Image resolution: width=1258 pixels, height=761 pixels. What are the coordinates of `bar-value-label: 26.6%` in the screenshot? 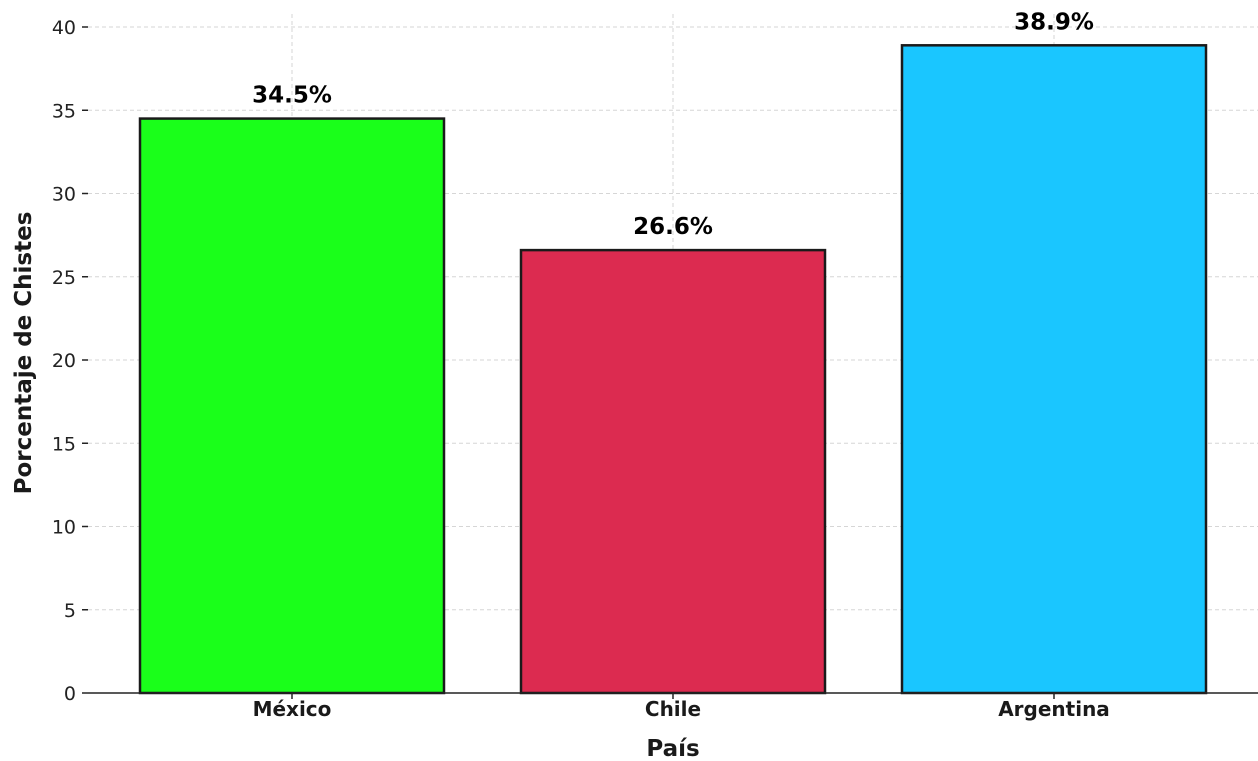 It's located at (673, 227).